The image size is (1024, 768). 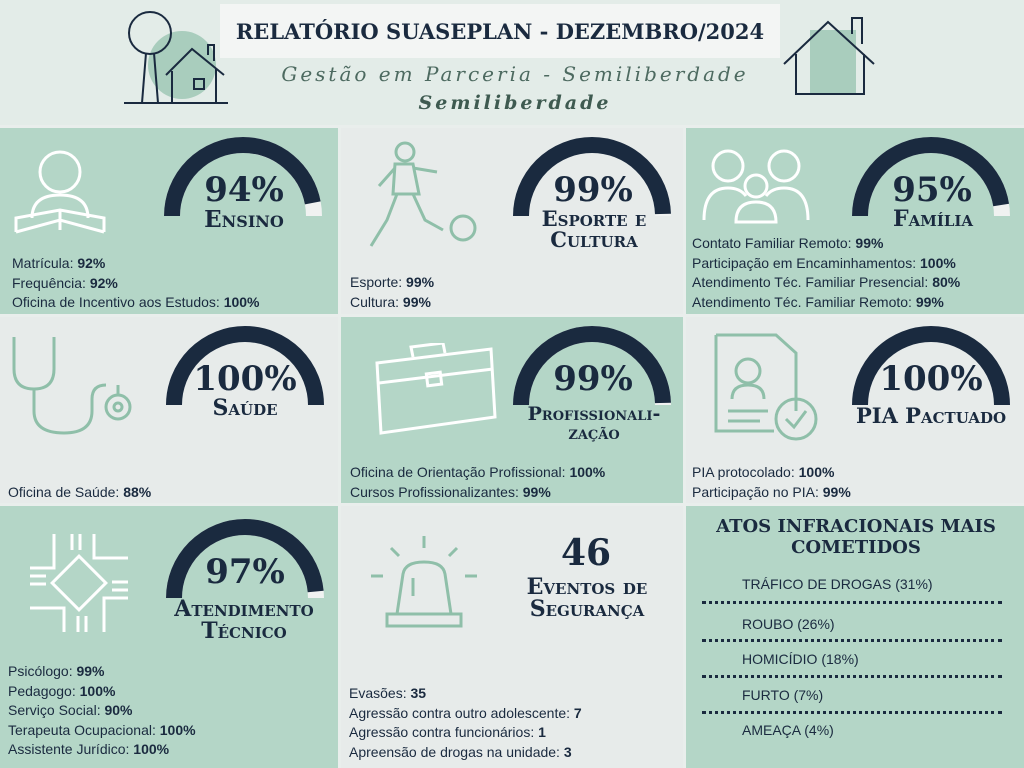 What do you see at coordinates (136, 302) in the screenshot?
I see `stat-oficina-estudos: Oficina de Incentivo aos Estudos: 100%` at bounding box center [136, 302].